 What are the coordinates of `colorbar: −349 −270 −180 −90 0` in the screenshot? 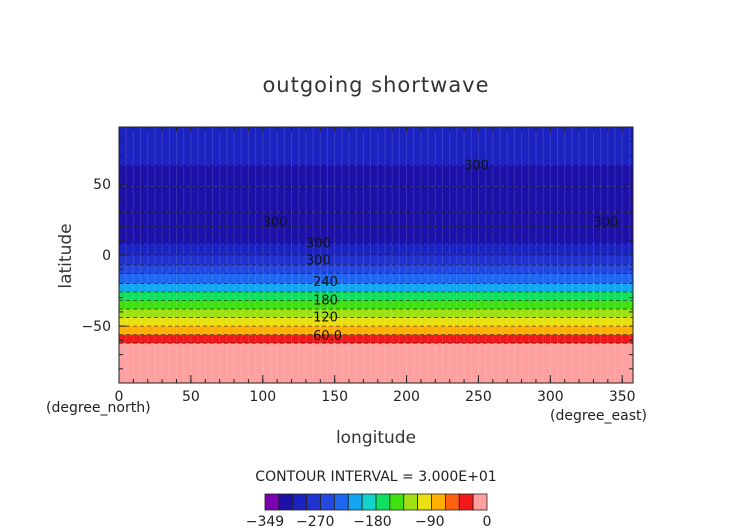 It's located at (369, 511).